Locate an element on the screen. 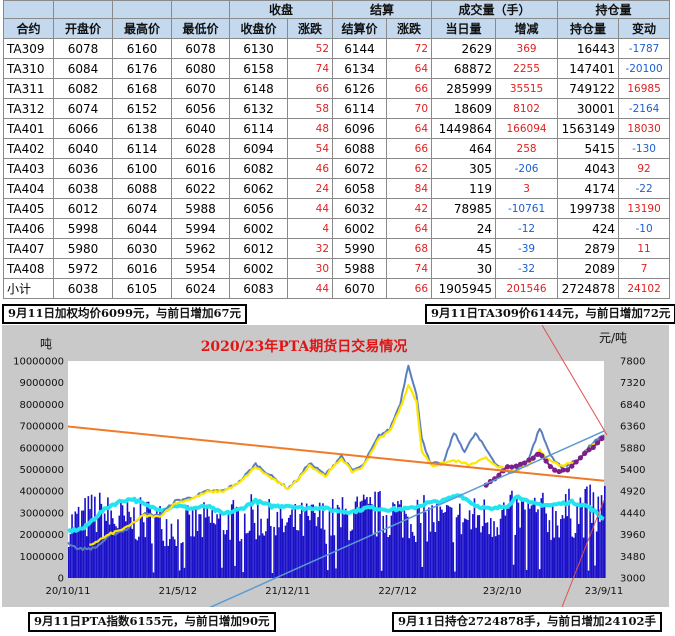 This screenshot has height=636, width=675. right-tick-label: 6360 is located at coordinates (632, 427).